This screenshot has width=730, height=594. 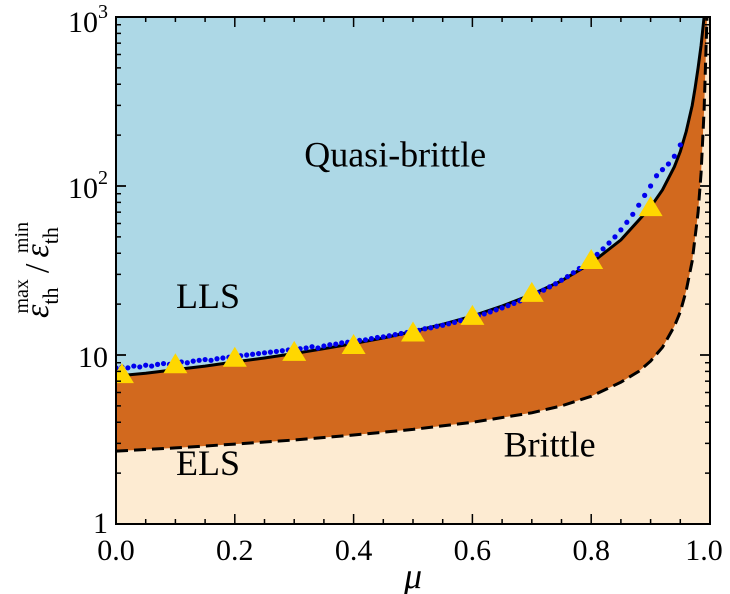 I want to click on y-label-sup-max: max, so click(x=22, y=296).